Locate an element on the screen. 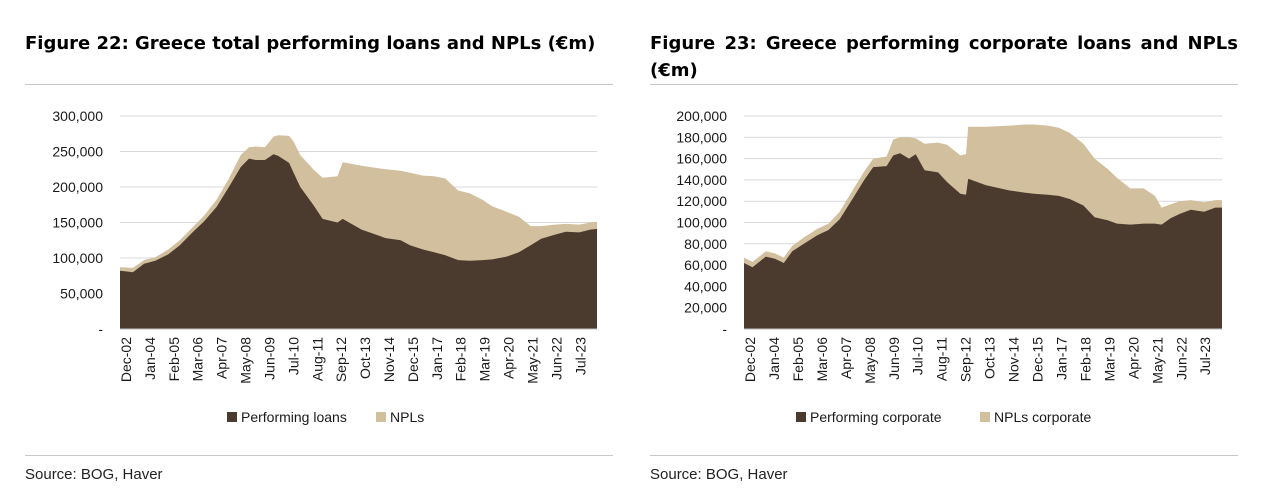  y-tick-label: 180,000 is located at coordinates (701, 137).